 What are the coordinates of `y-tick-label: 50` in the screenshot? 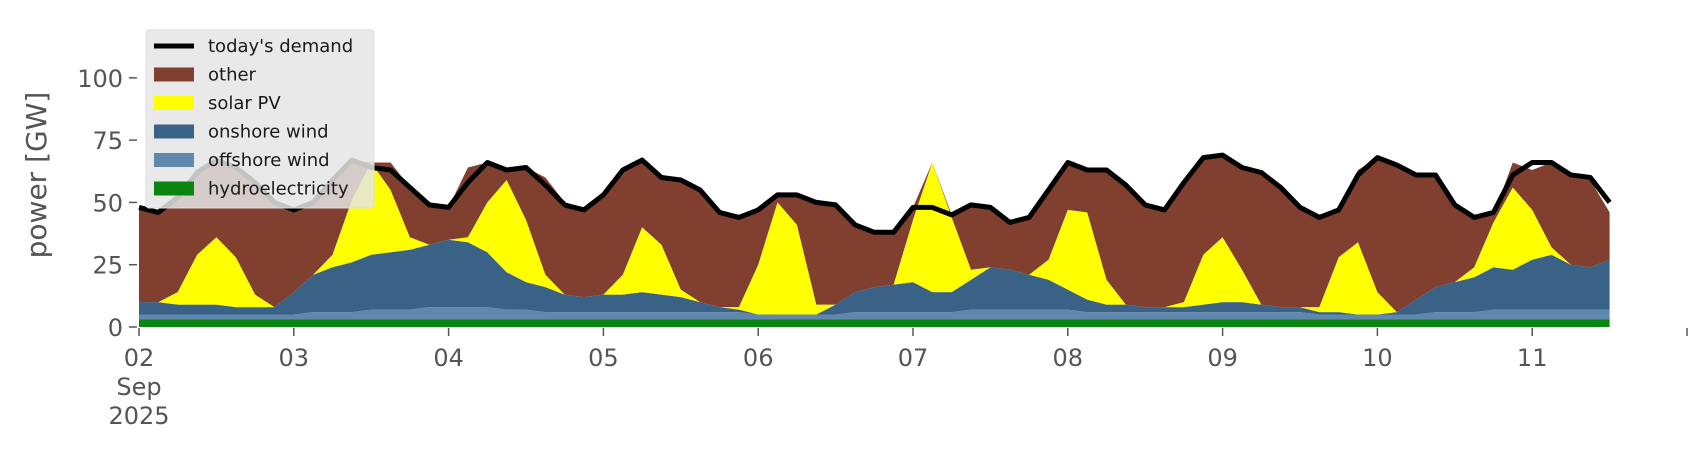 It's located at (107, 203).